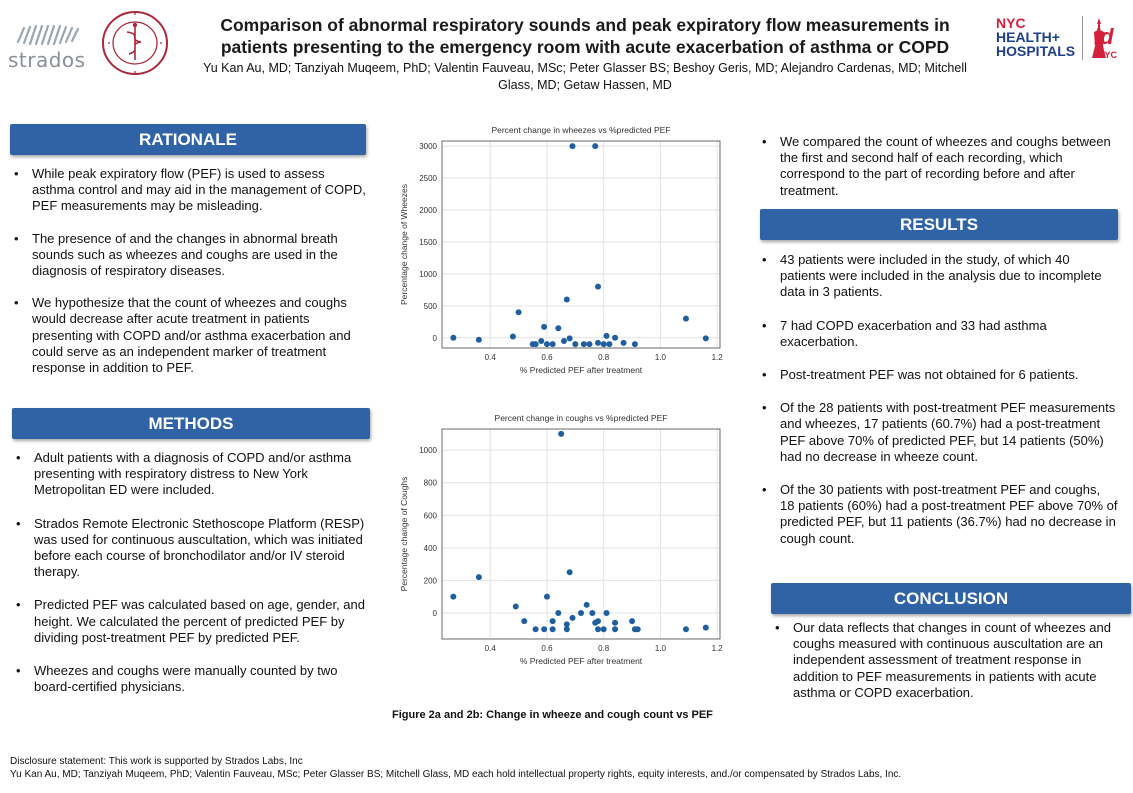  Describe the element at coordinates (435, 613) in the screenshot. I see `chart-b-ytick-label: 0` at that location.